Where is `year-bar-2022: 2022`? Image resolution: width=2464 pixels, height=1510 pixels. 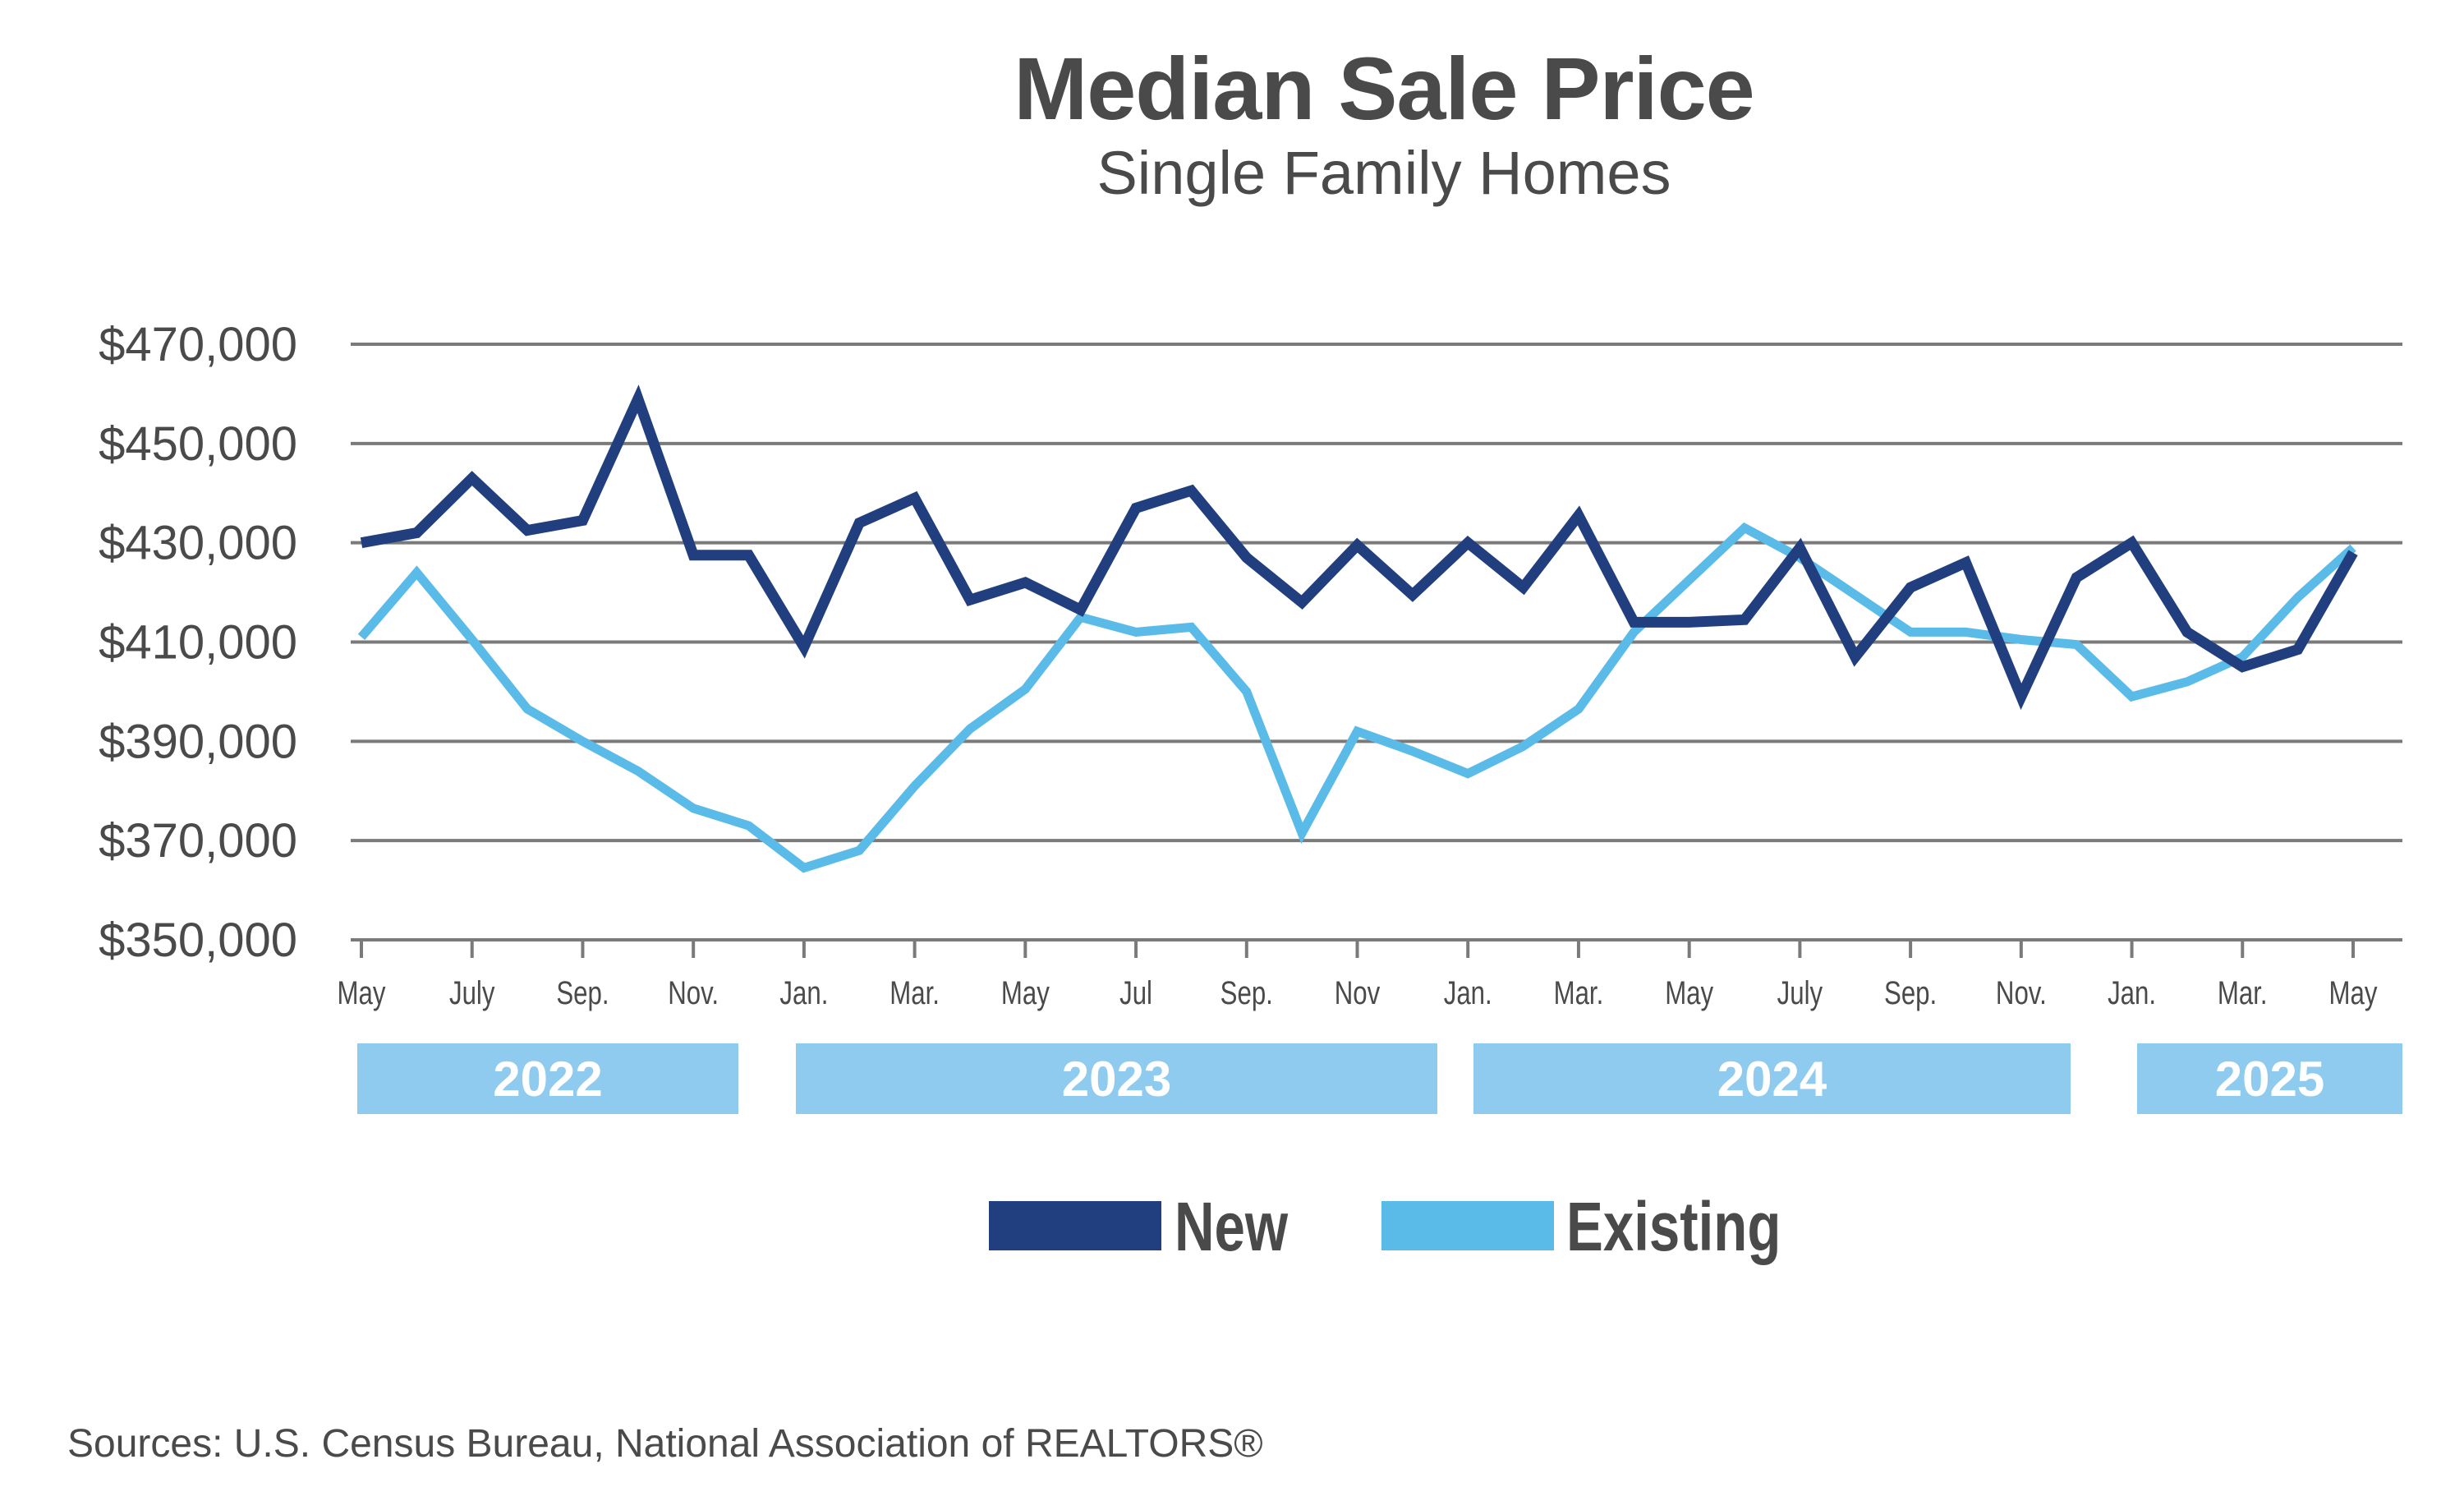
year-bar-2022: 2022 is located at coordinates (547, 1078).